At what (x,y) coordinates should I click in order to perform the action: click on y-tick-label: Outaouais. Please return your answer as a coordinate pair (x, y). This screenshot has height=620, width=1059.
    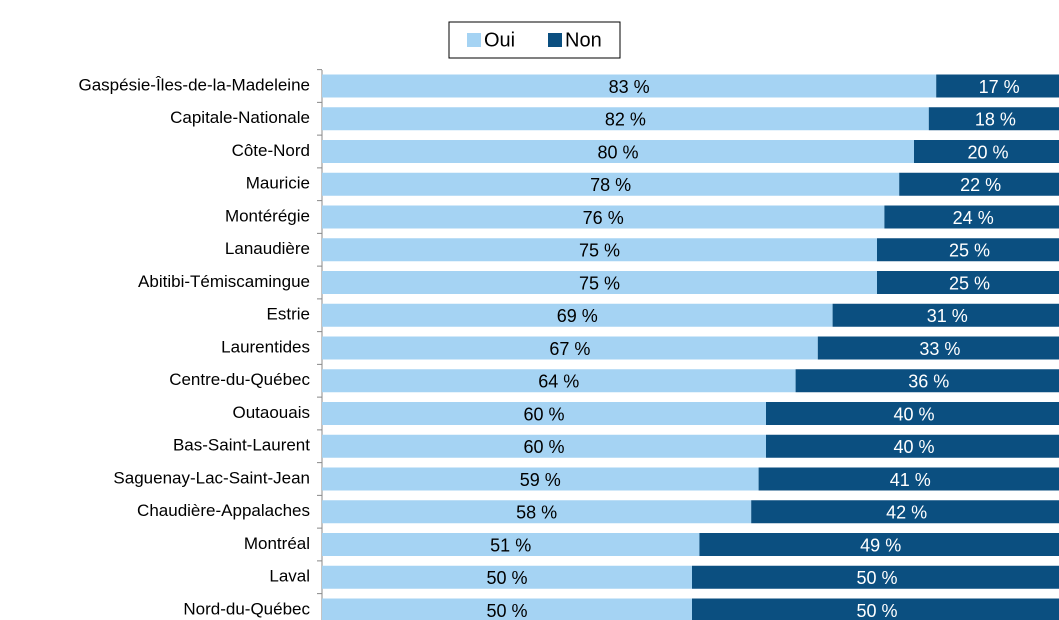
    Looking at the image, I should click on (272, 412).